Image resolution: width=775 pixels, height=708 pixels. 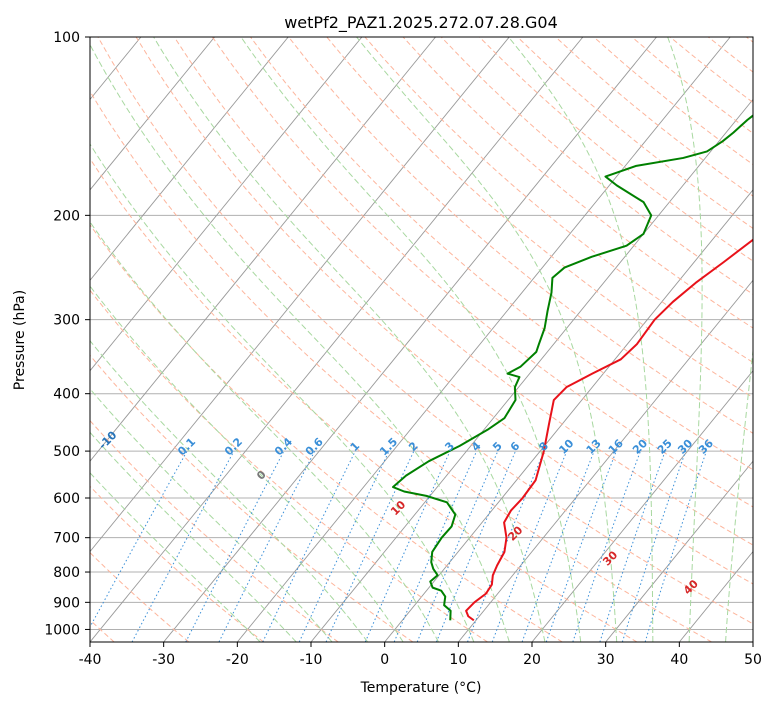 I want to click on chart-title: wetPf2_PAZ1.2025.272.07.28.G04, so click(x=421, y=23).